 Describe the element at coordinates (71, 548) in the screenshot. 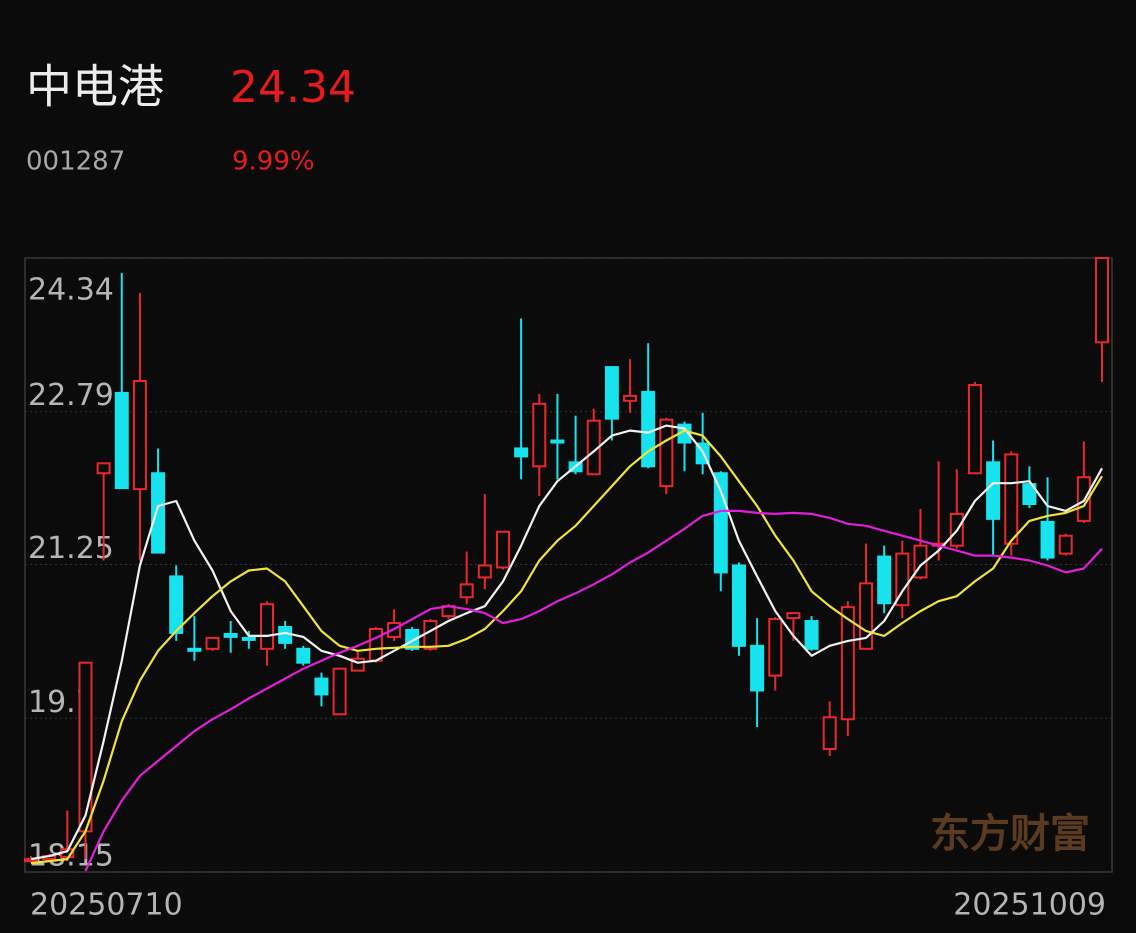

I see `y-tick-label: 21.25` at that location.